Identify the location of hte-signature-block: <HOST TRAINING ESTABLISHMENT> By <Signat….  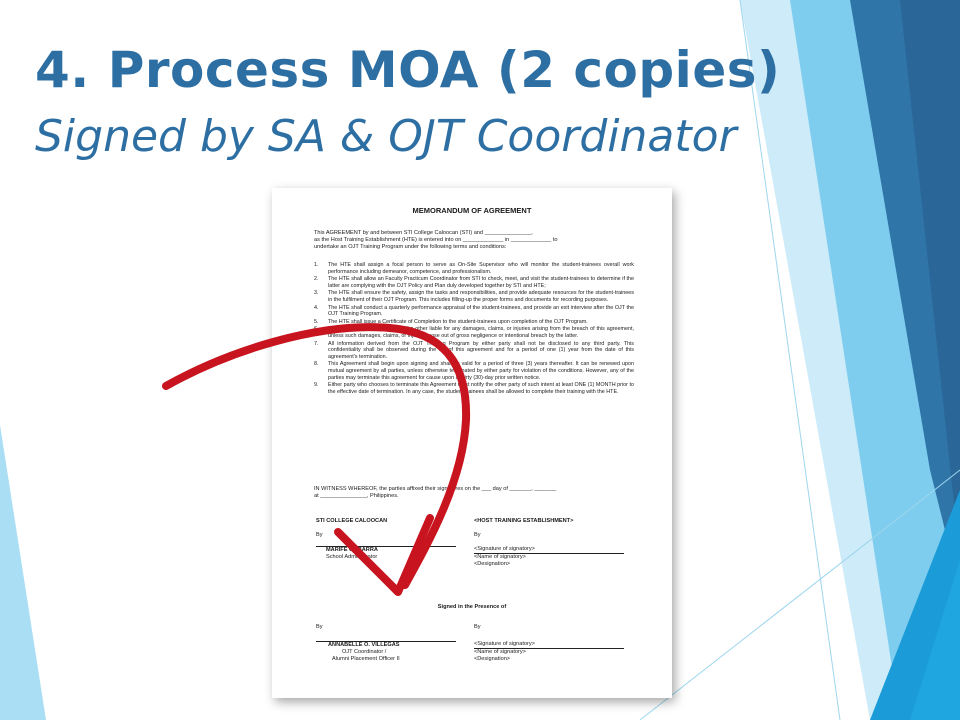
(549, 543).